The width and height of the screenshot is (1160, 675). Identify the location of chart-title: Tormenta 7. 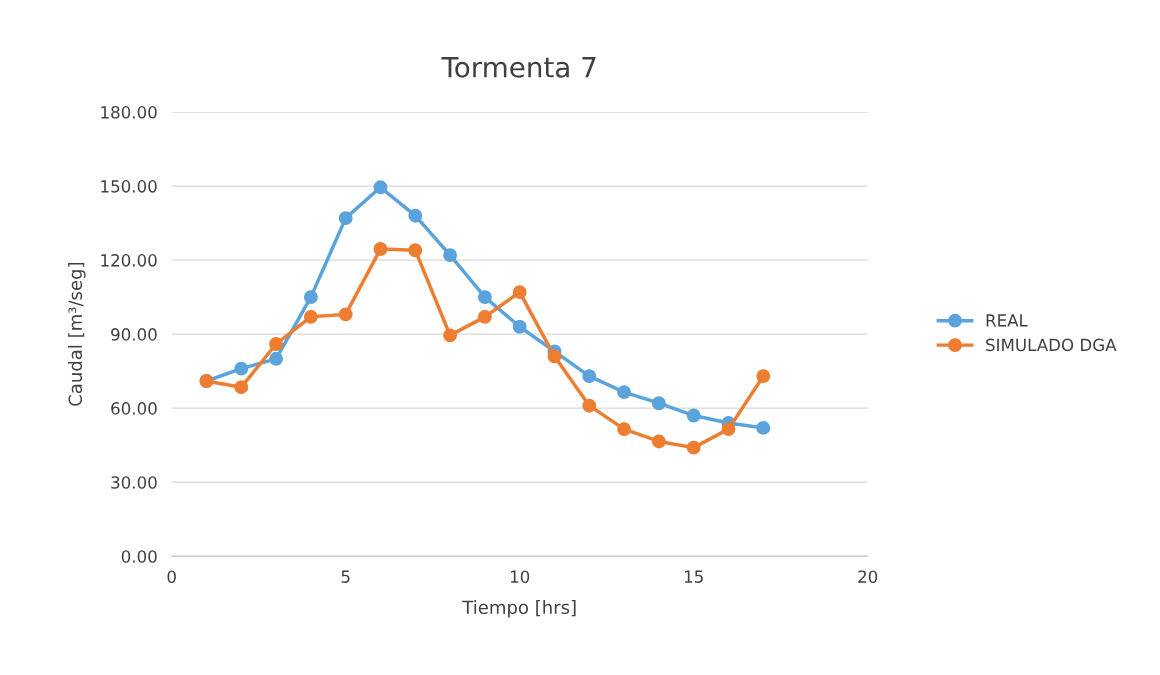
(518, 67).